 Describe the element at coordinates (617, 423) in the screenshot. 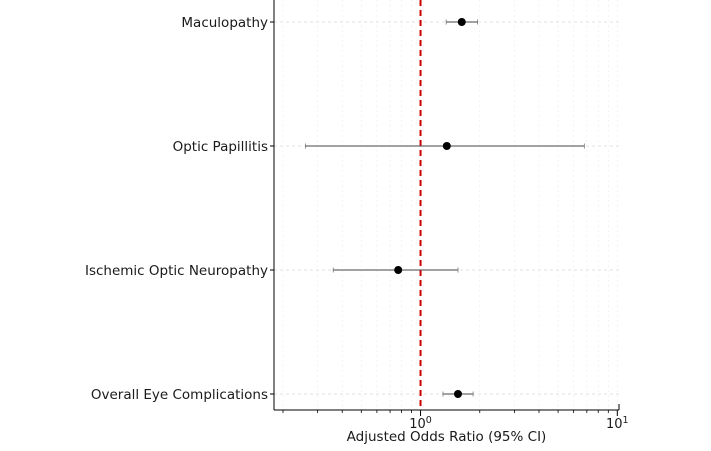

I see `x-tick-label: 101` at that location.